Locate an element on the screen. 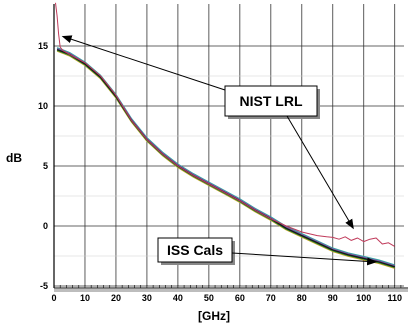 The width and height of the screenshot is (412, 329). x-tick-label: 90 is located at coordinates (333, 298).